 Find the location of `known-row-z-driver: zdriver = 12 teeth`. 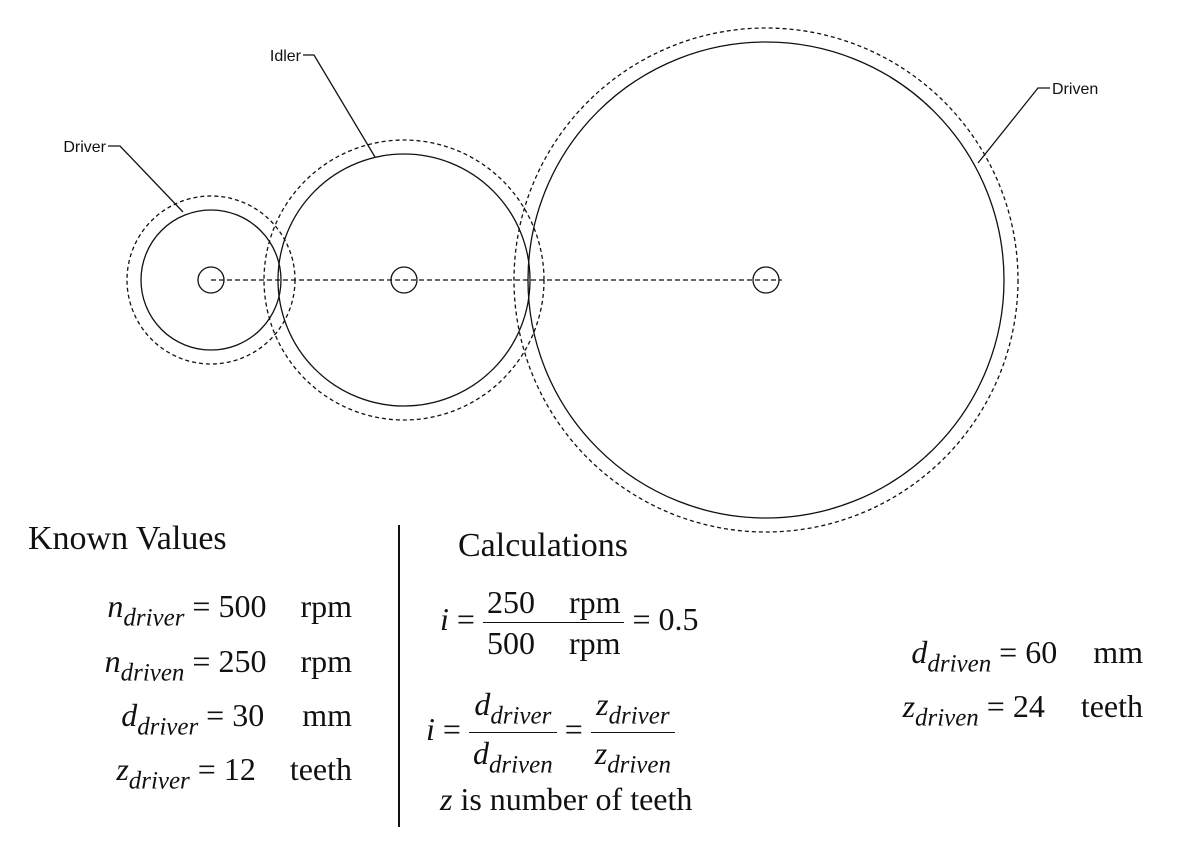

known-row-z-driver: zdriver = 12 teeth is located at coordinates (234, 773).